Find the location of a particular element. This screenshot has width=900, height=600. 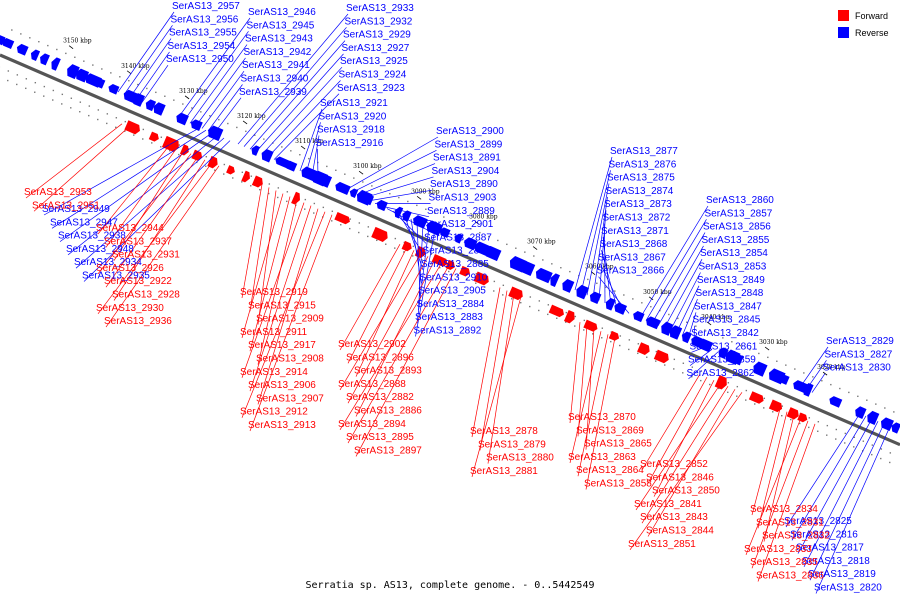

gene-label: SerAS13_2944 is located at coordinates (130, 228).